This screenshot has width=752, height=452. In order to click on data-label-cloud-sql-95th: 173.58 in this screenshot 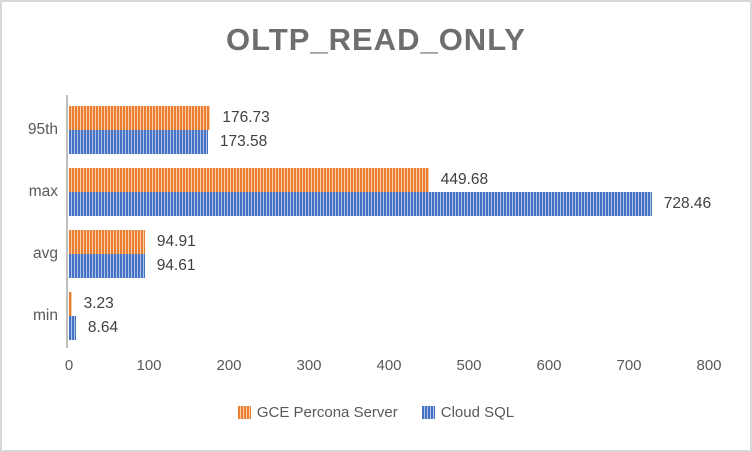, I will do `click(243, 141)`.